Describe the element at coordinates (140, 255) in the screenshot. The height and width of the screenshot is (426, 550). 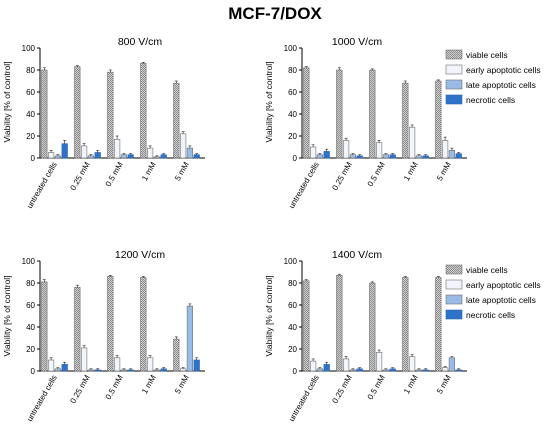
I see `chart-title: 1200 V/cm` at that location.